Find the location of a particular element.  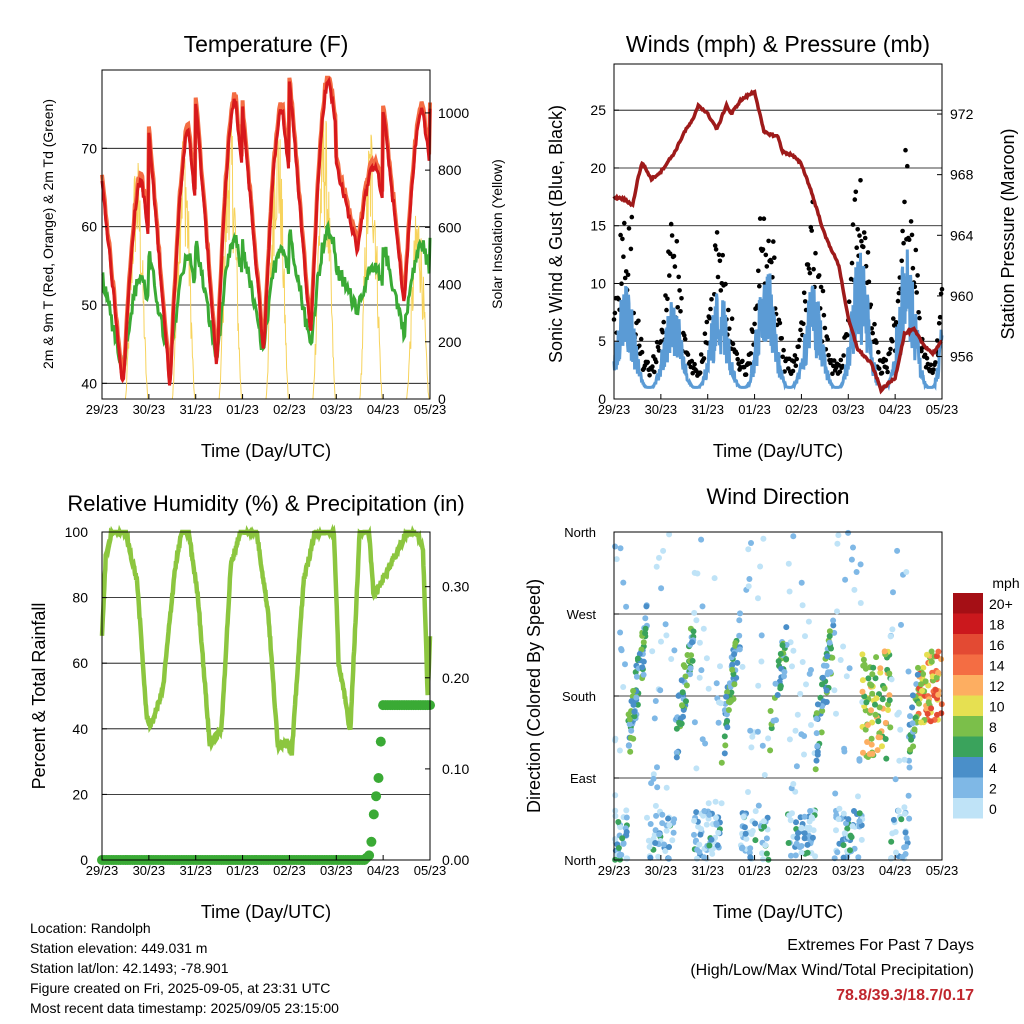

right-tick-label: 972 is located at coordinates (962, 114).